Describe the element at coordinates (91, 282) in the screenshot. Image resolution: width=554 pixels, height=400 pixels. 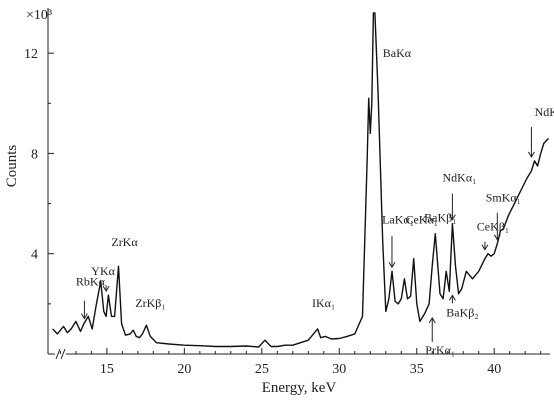
I see `peak-label: RbKα` at that location.